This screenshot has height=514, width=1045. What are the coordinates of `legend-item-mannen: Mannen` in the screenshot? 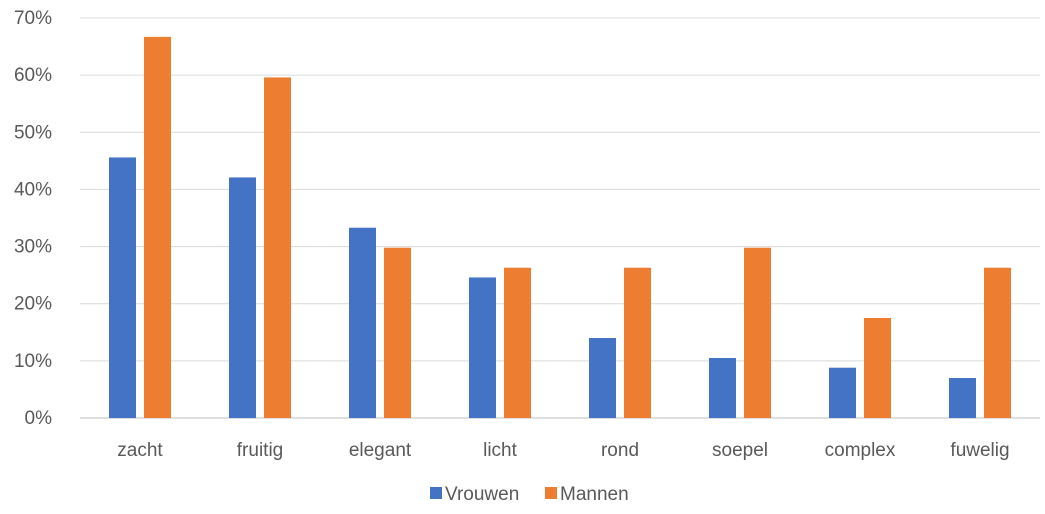 It's located at (587, 494).